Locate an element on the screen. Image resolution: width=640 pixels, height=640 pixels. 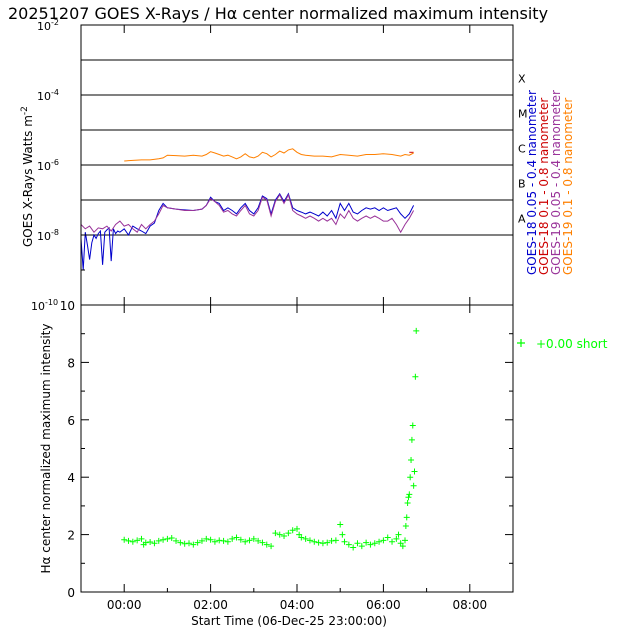
x-axis-label: Start Time (06-Dec-25 23:00:00) is located at coordinates (289, 621).